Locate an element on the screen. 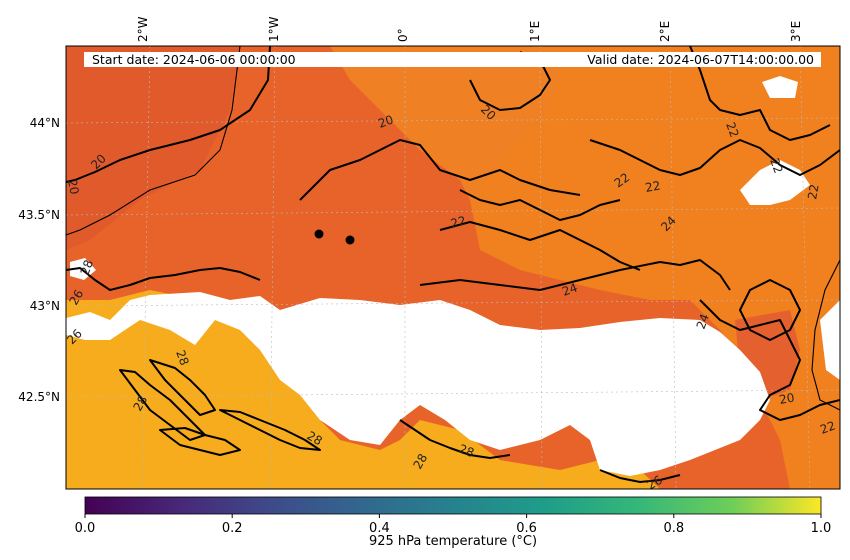  contour-22-bands is located at coordinates (540, 205).